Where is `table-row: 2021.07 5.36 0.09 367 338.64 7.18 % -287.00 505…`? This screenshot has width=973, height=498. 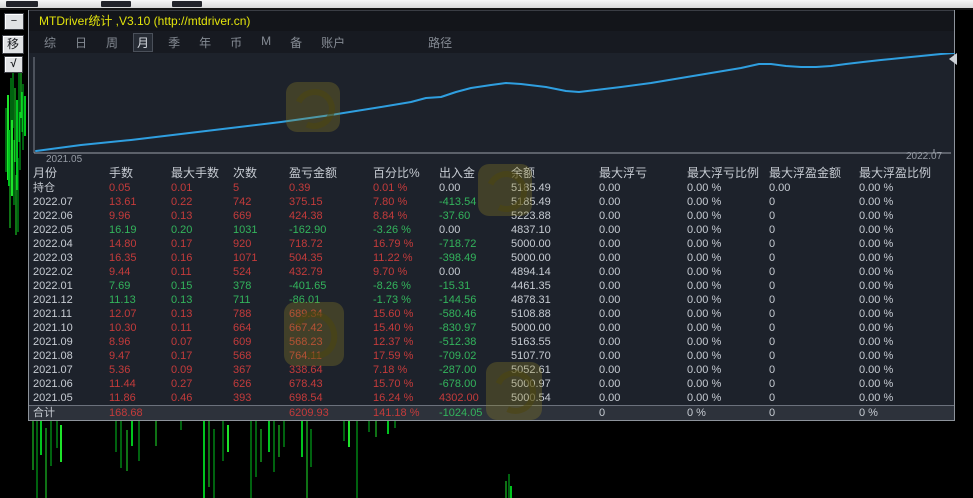
table-row: 2021.07 5.36 0.09 367 338.64 7.18 % -287.00 505… is located at coordinates (491, 370).